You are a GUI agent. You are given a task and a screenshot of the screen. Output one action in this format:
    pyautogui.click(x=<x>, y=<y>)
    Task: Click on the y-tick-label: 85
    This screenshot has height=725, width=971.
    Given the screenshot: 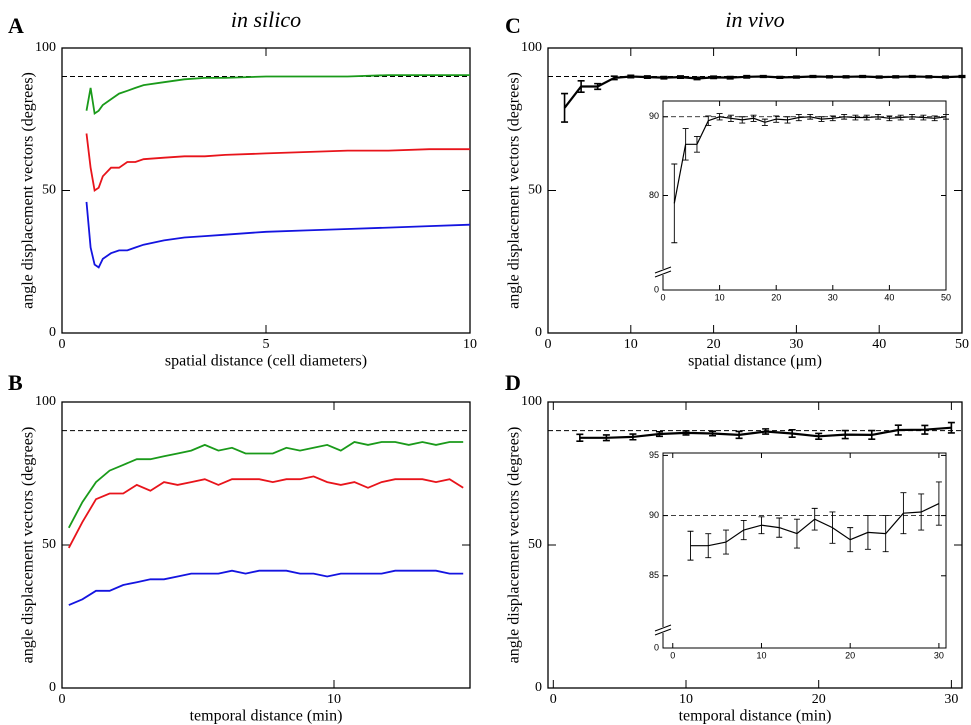 What is the action you would take?
    pyautogui.click(x=654, y=575)
    